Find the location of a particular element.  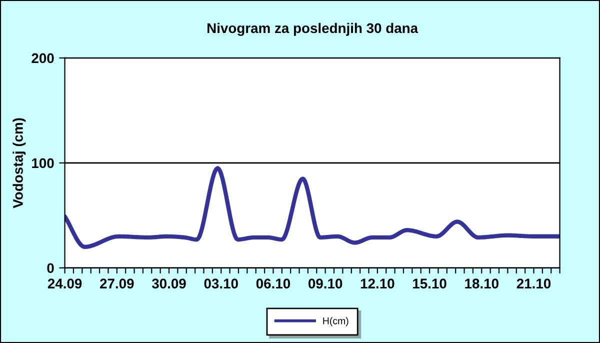

x-tick-label: 06.10 is located at coordinates (273, 283).